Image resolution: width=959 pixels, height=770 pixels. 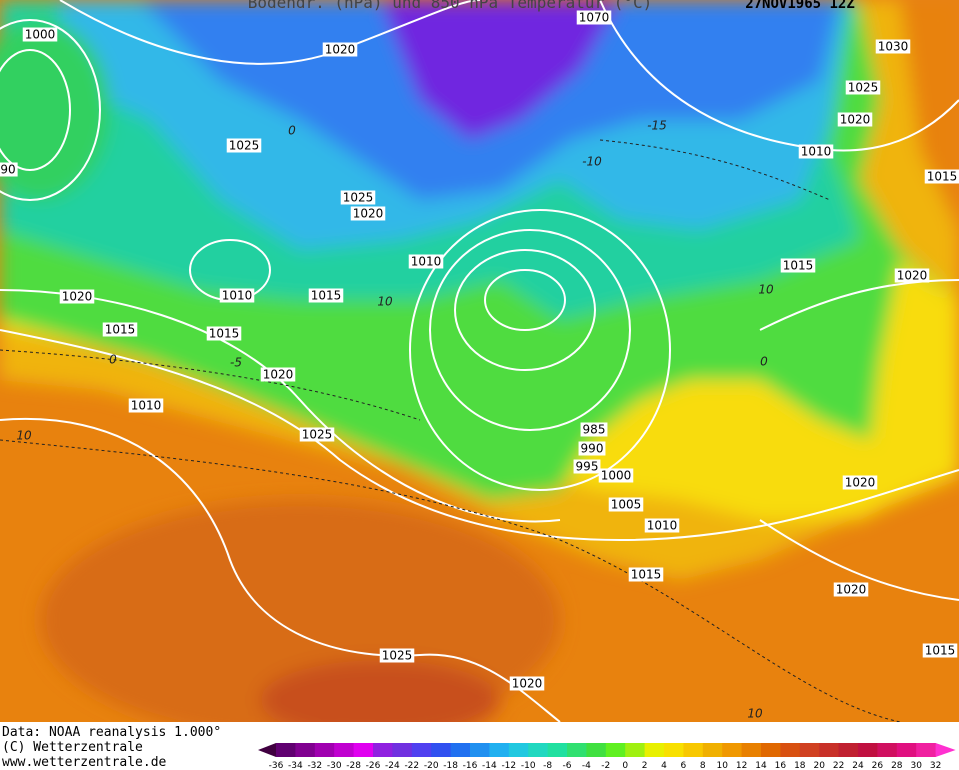 I want to click on colorbar-tick-label: 12, so click(x=741, y=765).